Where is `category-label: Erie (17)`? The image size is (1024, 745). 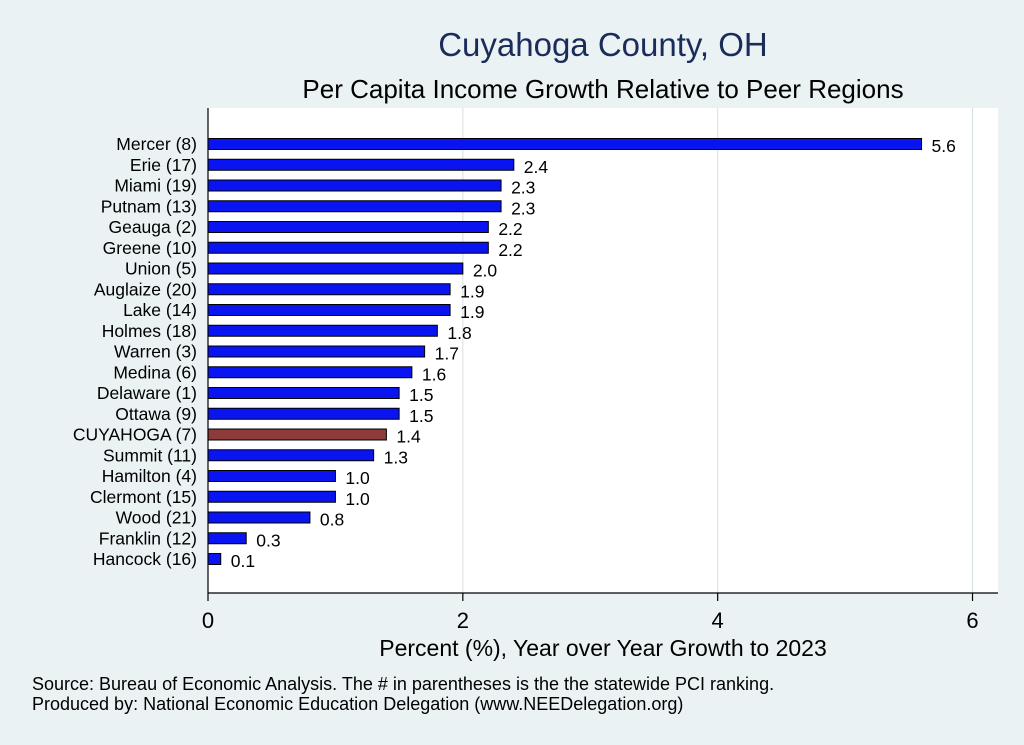
category-label: Erie (17) is located at coordinates (163, 165).